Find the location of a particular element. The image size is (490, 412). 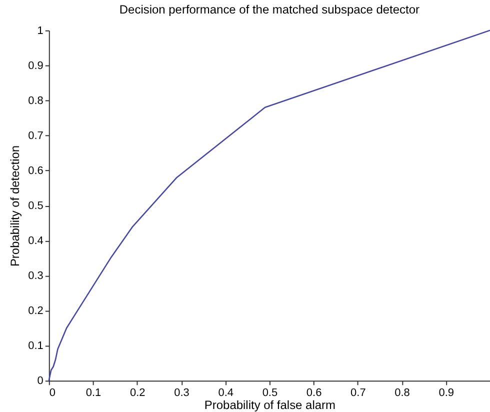

y-tick-label: 0 is located at coordinates (40, 381).